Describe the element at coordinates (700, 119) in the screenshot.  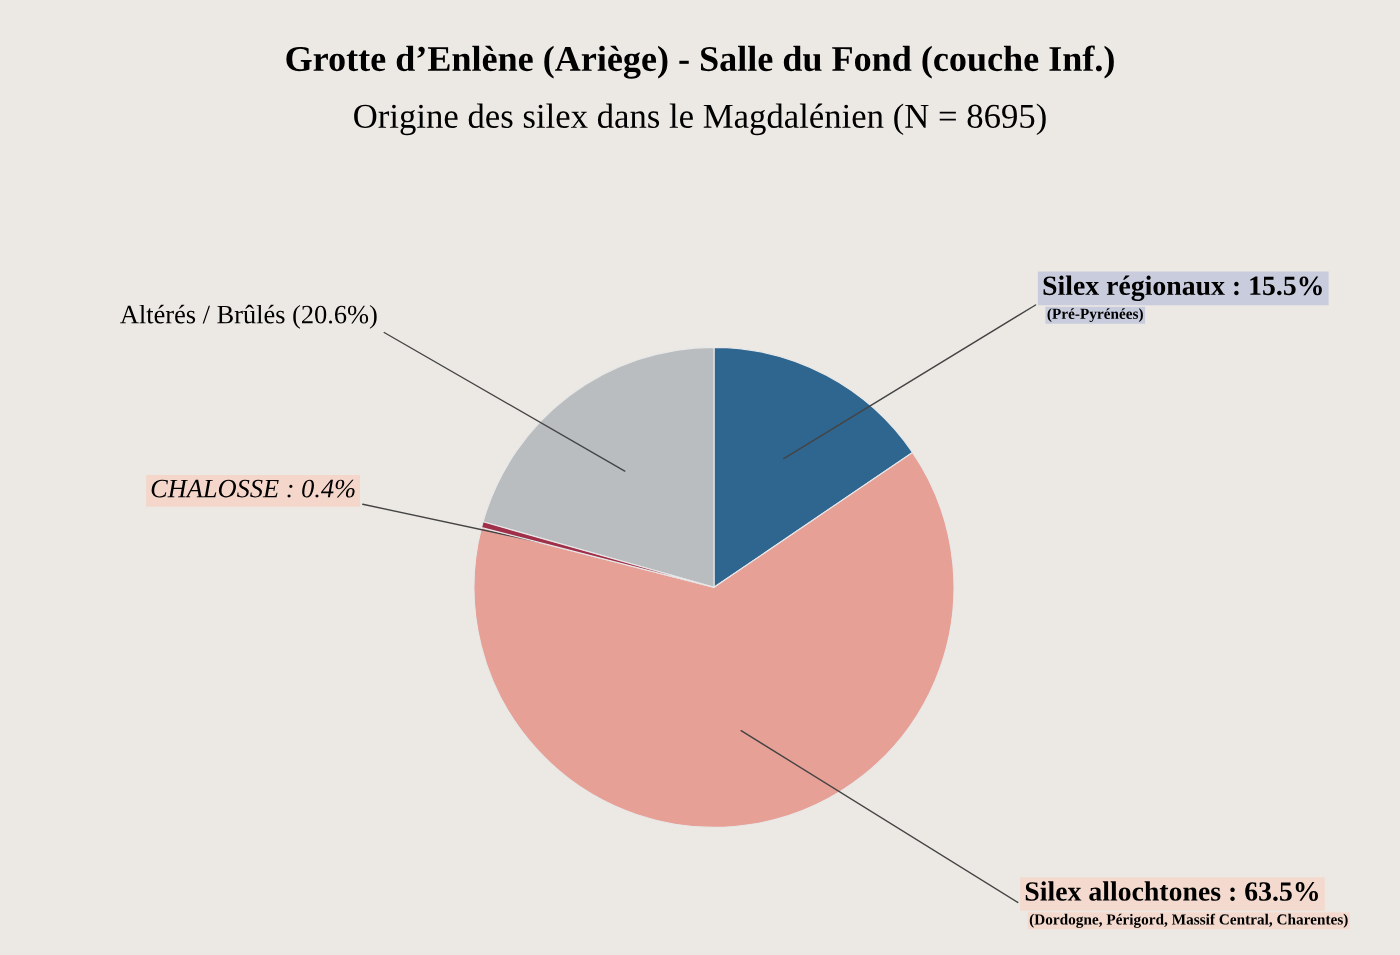
I see `chart-subtitle: Origine des silex dans le Magdalénien (N = 8695)` at that location.